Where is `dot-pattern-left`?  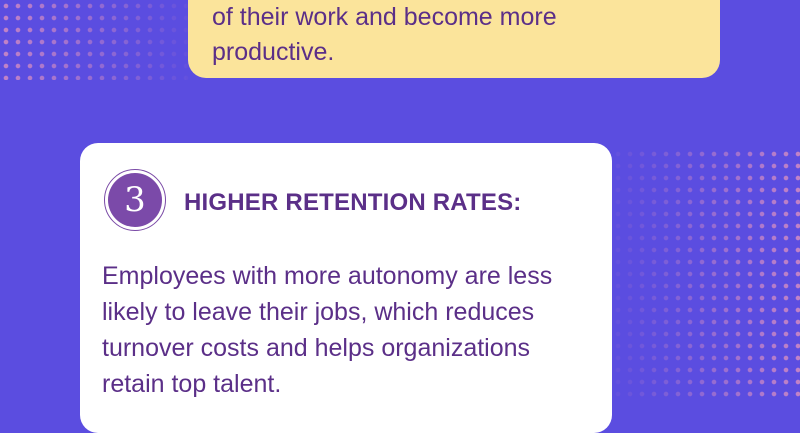
dot-pattern-left is located at coordinates (100, 40).